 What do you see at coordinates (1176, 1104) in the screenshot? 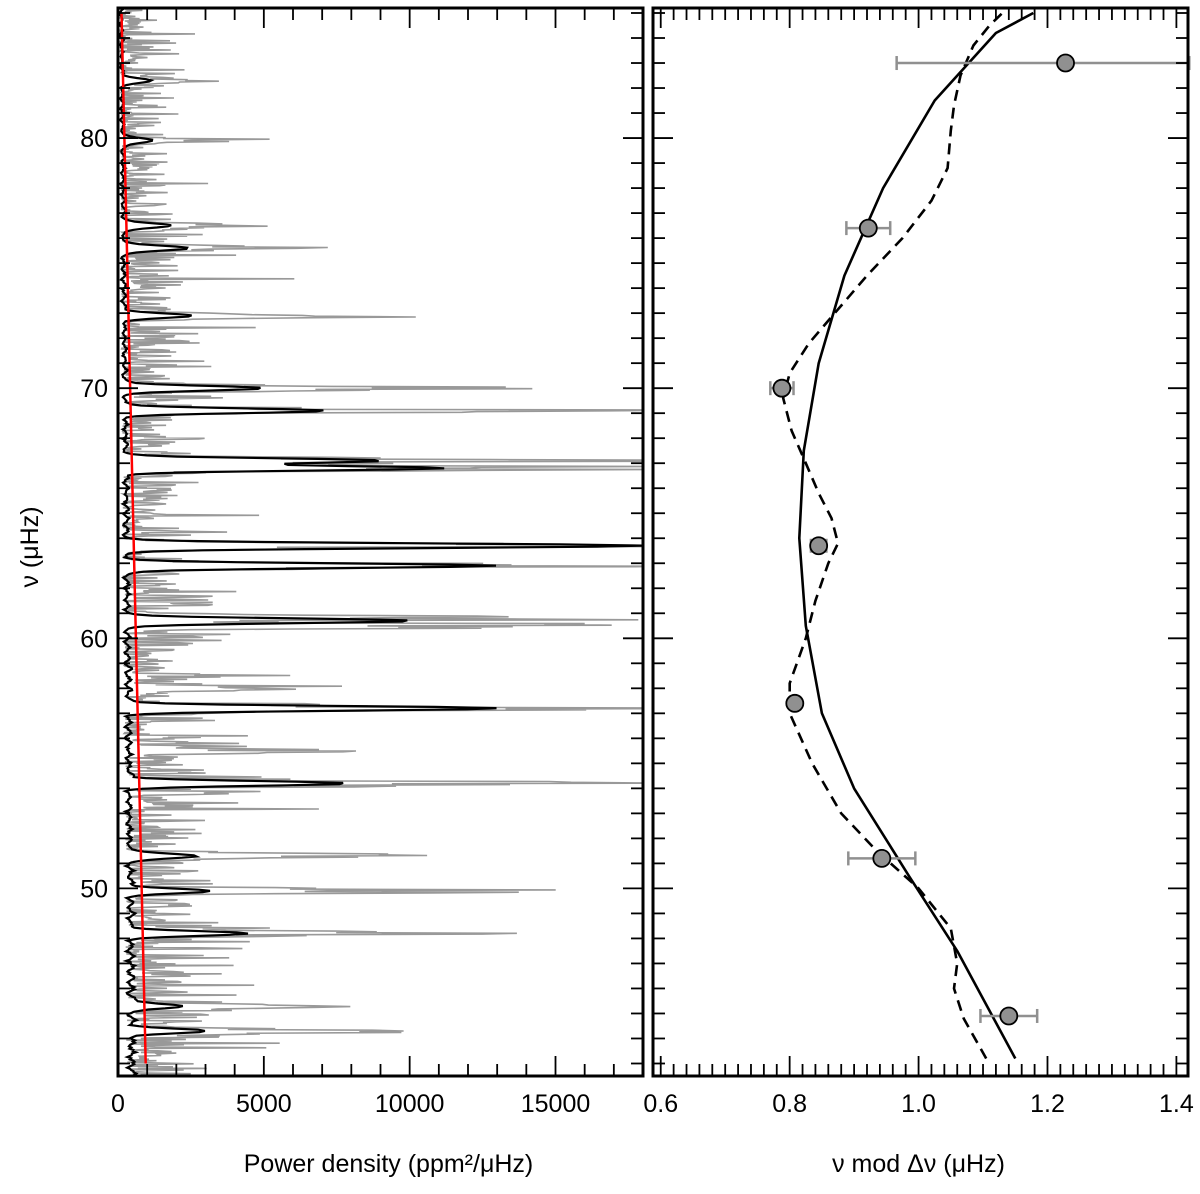
I see `x-tick-label: 1.4` at bounding box center [1176, 1104].